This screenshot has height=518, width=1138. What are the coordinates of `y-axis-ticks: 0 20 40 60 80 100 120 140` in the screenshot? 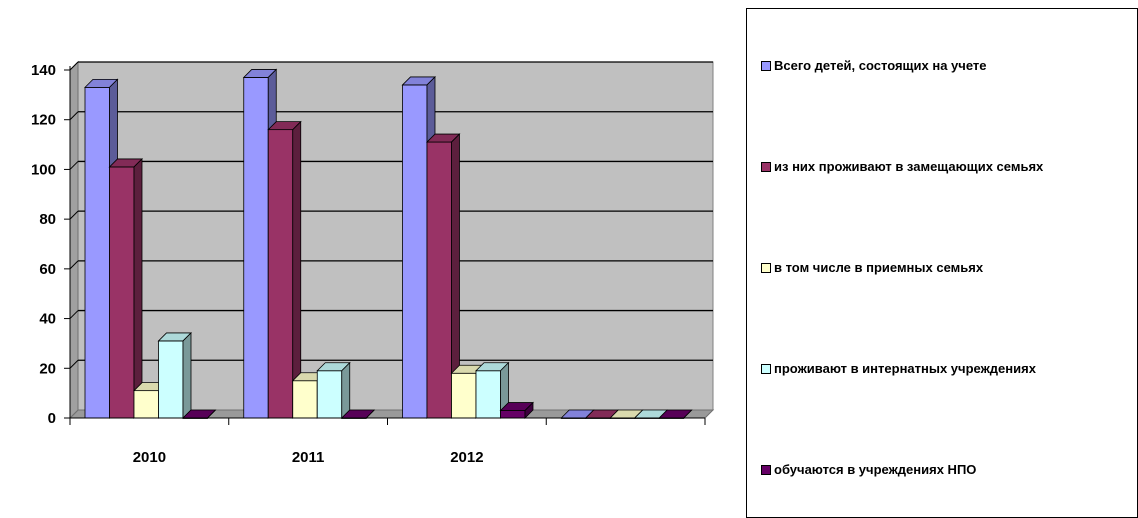 It's located at (50, 244).